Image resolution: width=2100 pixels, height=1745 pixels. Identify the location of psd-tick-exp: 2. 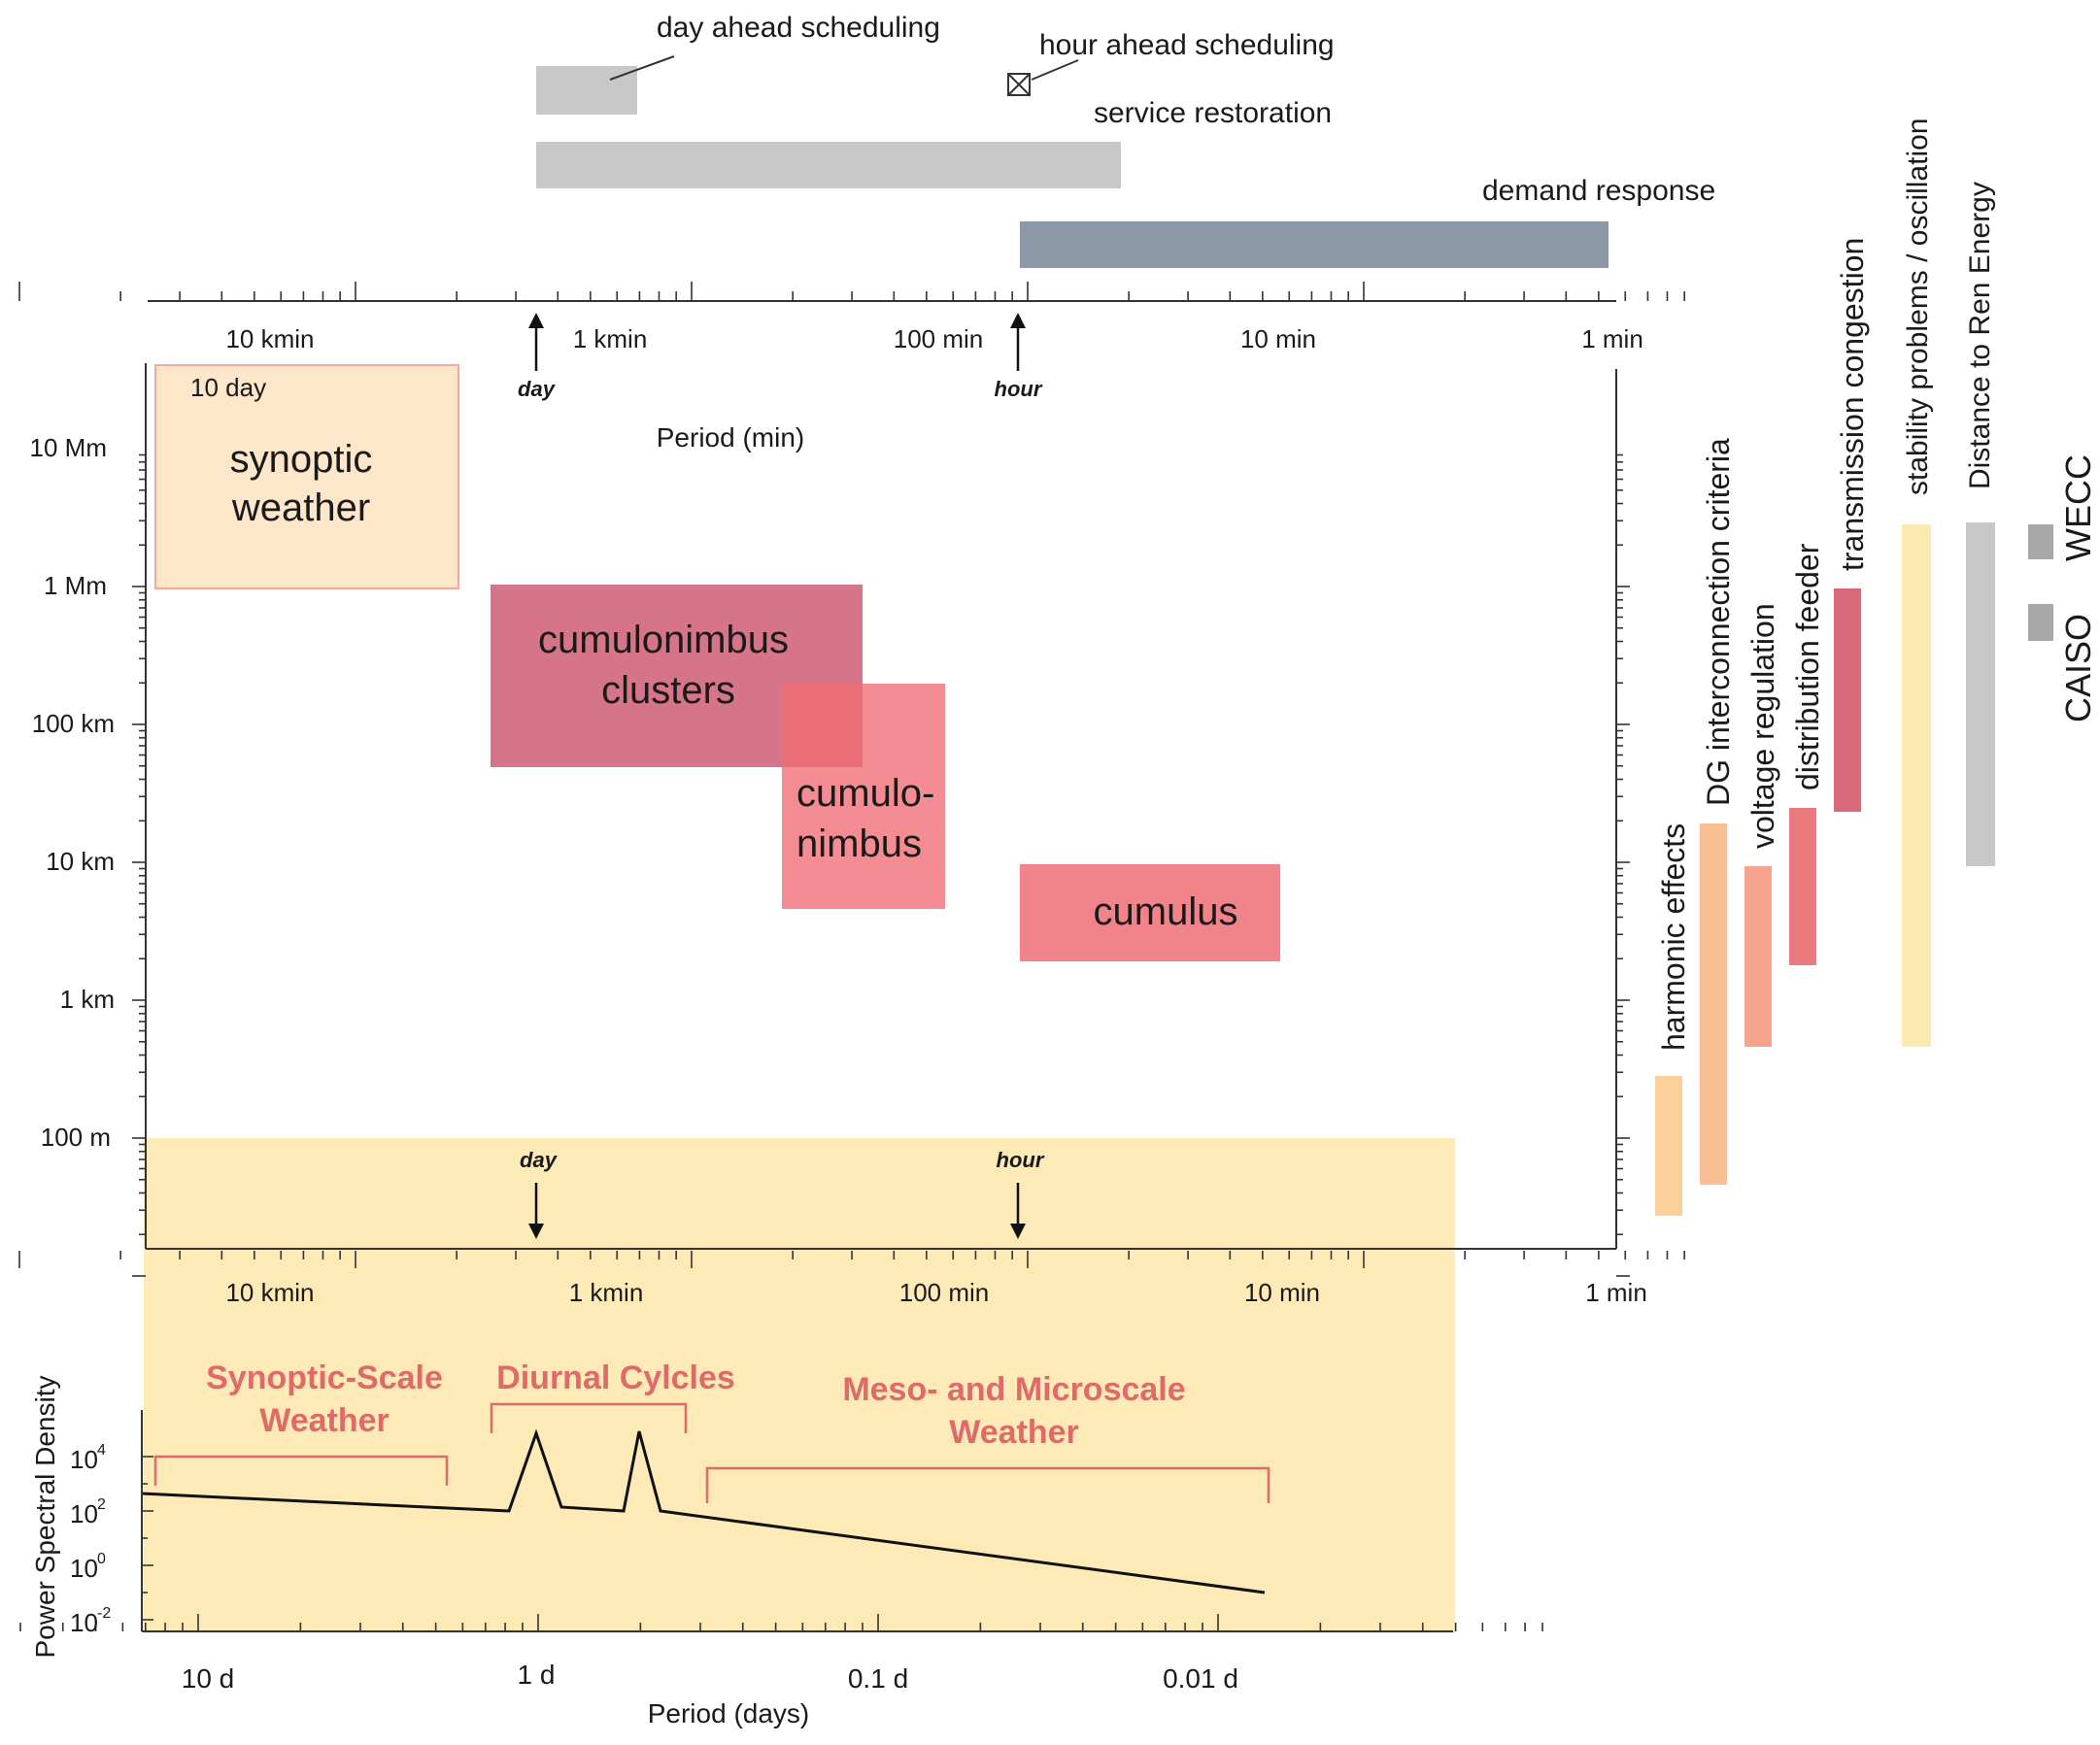
(101, 1504).